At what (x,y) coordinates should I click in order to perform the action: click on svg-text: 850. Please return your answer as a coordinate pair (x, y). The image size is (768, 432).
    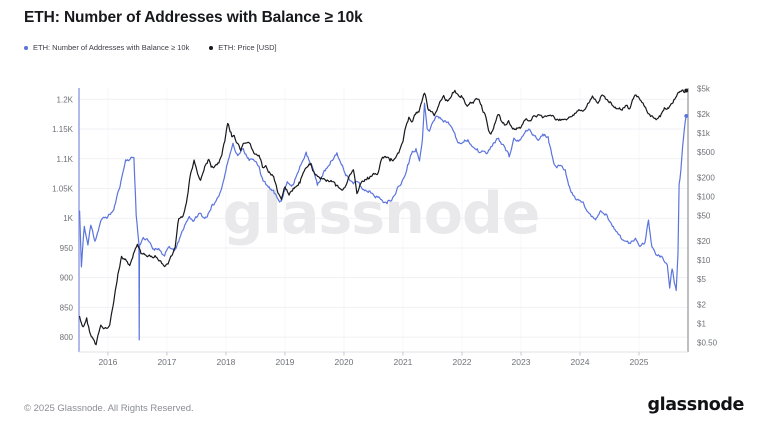
    Looking at the image, I should click on (67, 307).